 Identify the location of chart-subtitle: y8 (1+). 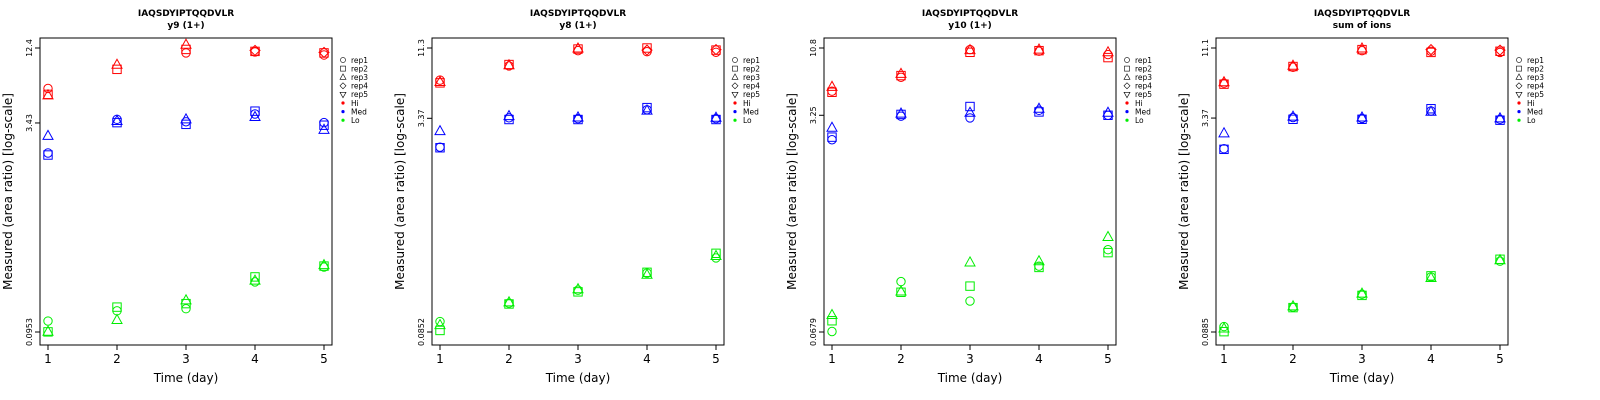
(577, 26).